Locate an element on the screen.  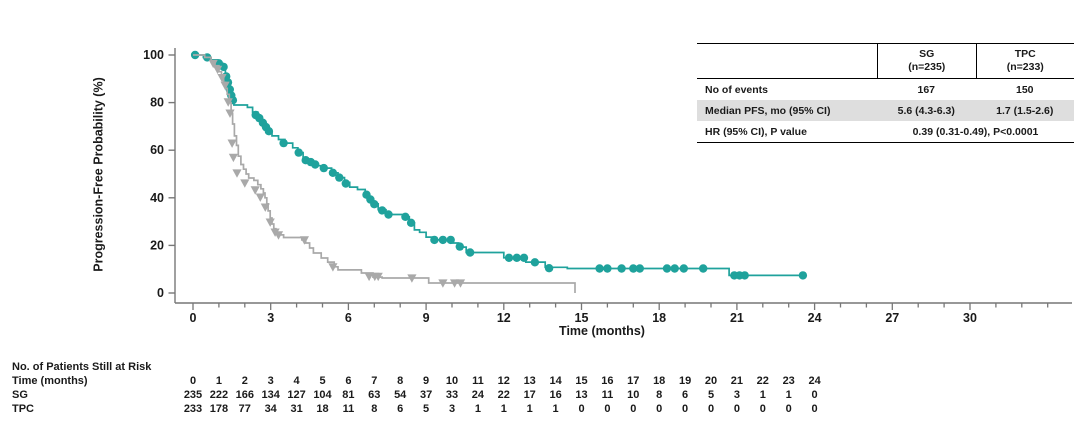
sg-header-name: SG is located at coordinates (927, 54).